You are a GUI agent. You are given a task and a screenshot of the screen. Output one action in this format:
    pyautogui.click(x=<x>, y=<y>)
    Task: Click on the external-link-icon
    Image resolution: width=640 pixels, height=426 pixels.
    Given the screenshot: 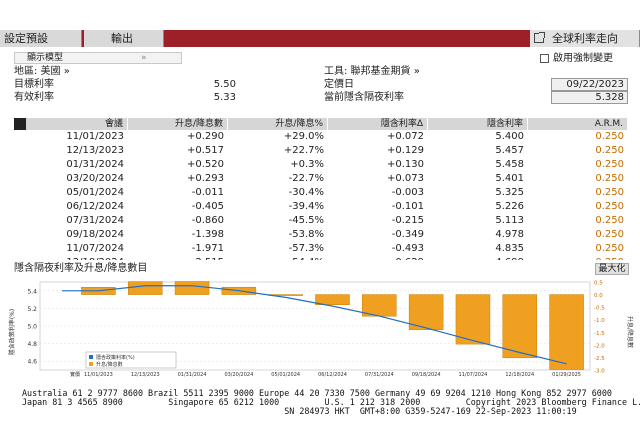 What is the action you would take?
    pyautogui.click(x=539, y=37)
    